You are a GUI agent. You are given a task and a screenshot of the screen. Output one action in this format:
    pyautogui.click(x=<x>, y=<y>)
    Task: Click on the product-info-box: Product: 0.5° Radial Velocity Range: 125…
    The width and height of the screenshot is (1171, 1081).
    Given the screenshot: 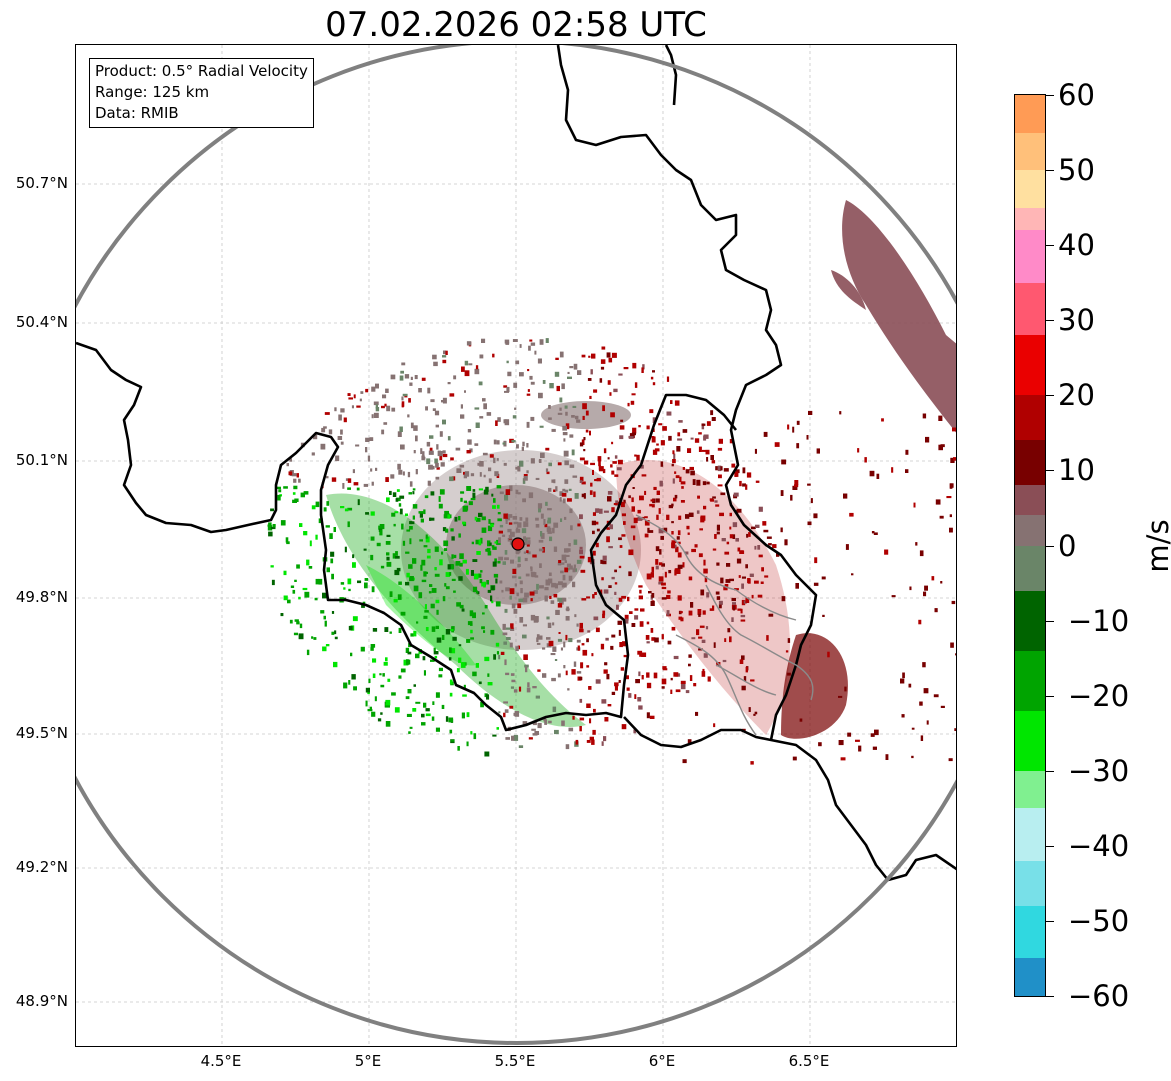 What is the action you would take?
    pyautogui.click(x=201, y=93)
    